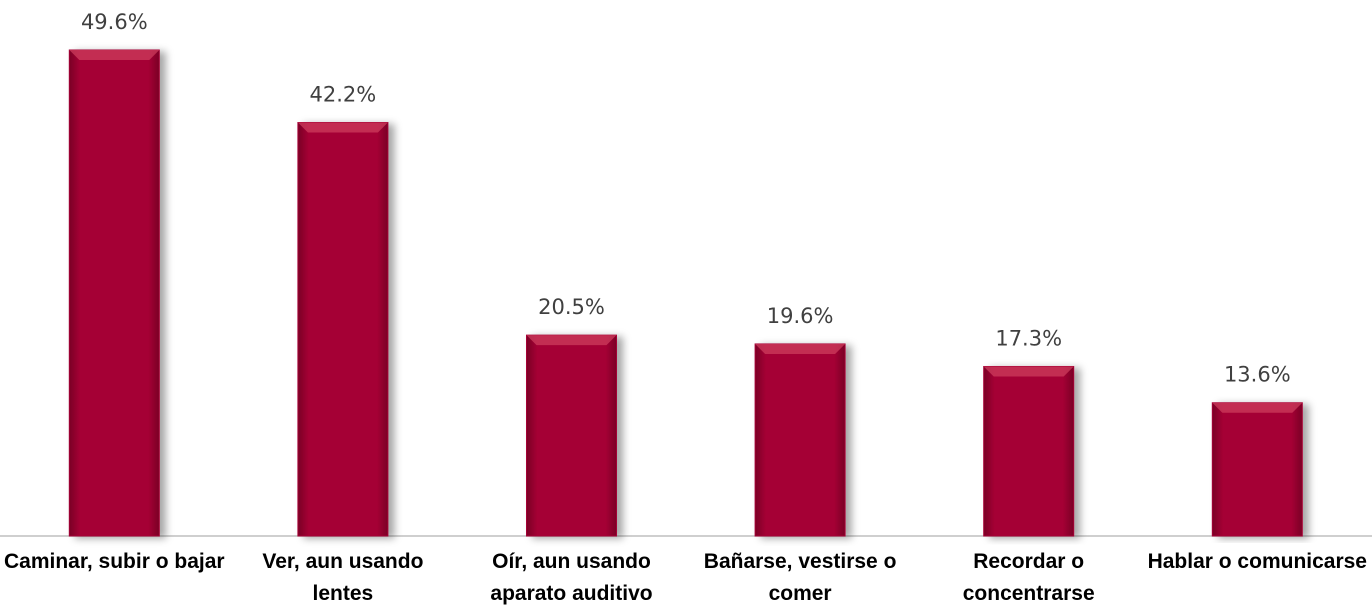 The height and width of the screenshot is (609, 1372). What do you see at coordinates (1028, 338) in the screenshot?
I see `value-label: 17.3%` at bounding box center [1028, 338].